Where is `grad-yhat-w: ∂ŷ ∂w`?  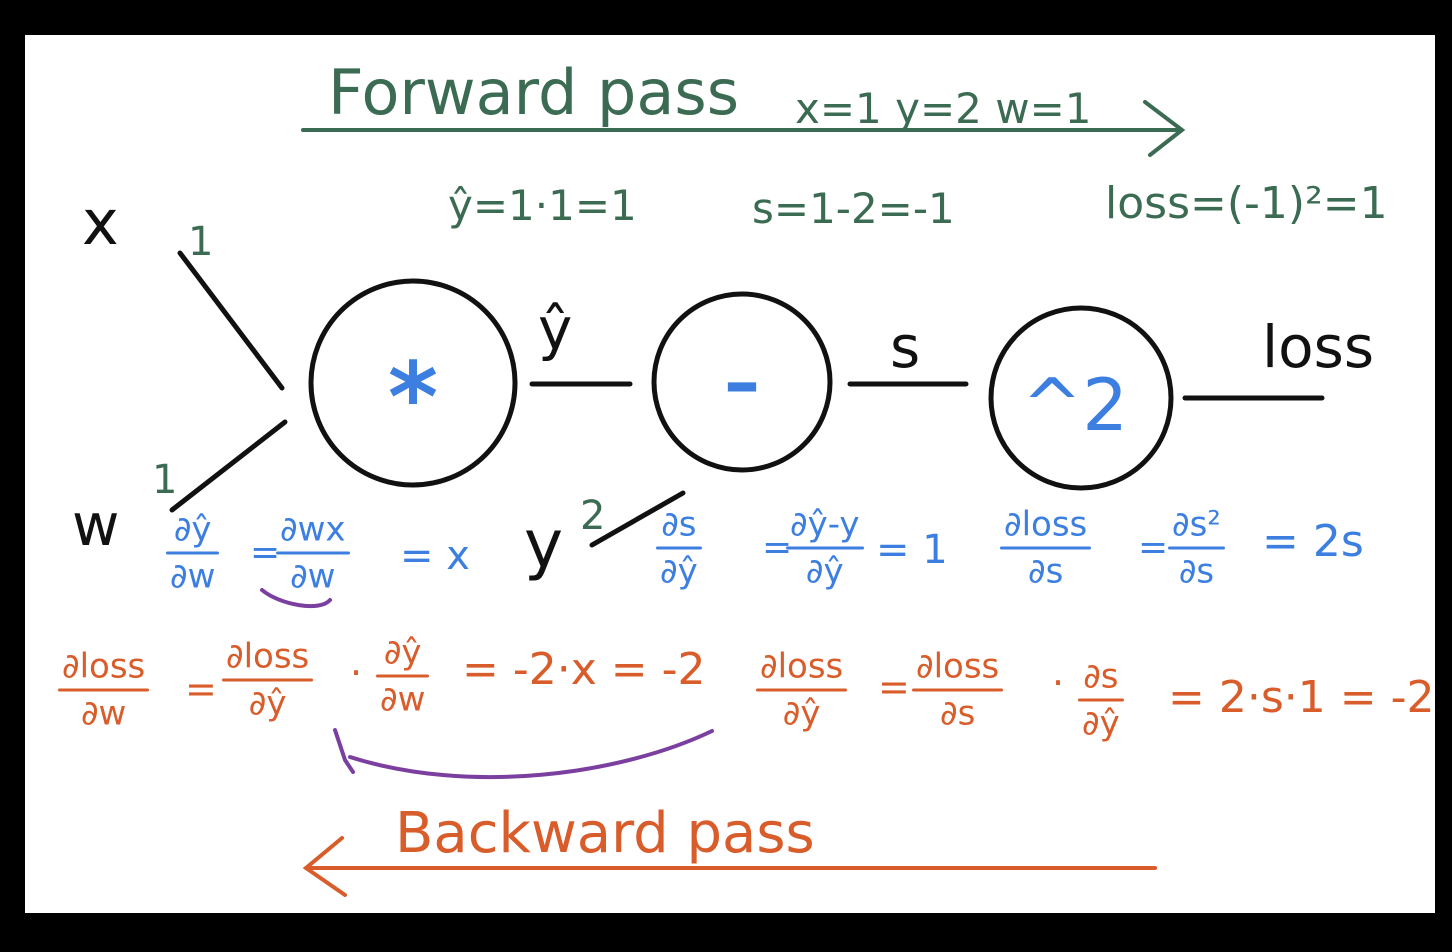
grad-yhat-w: ∂ŷ ∂w is located at coordinates (193, 553).